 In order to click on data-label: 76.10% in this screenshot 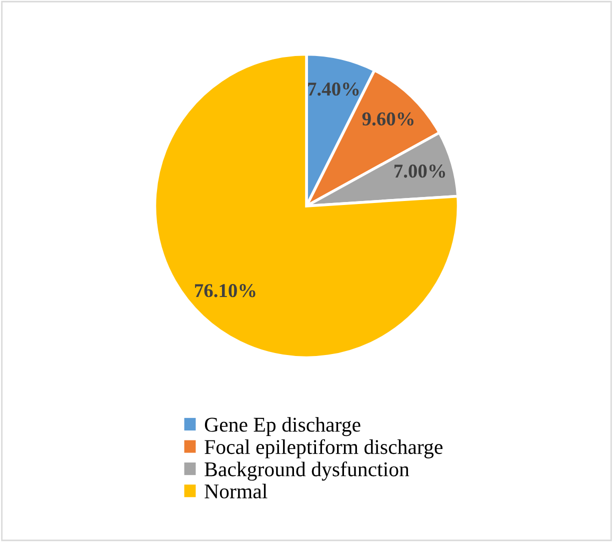, I will do `click(225, 291)`.